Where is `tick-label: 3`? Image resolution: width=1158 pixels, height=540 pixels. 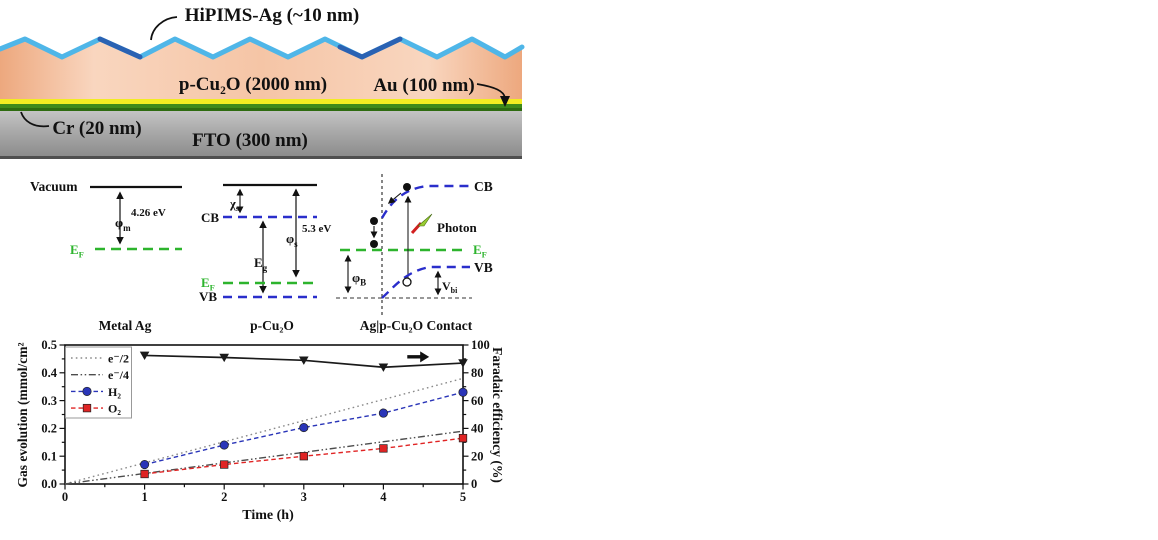 tick-label: 3 is located at coordinates (304, 497).